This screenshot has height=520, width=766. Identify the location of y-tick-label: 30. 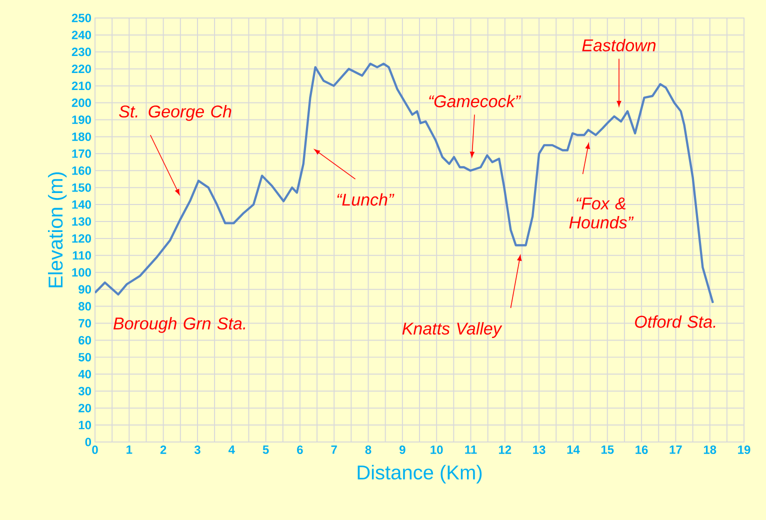
(84, 391).